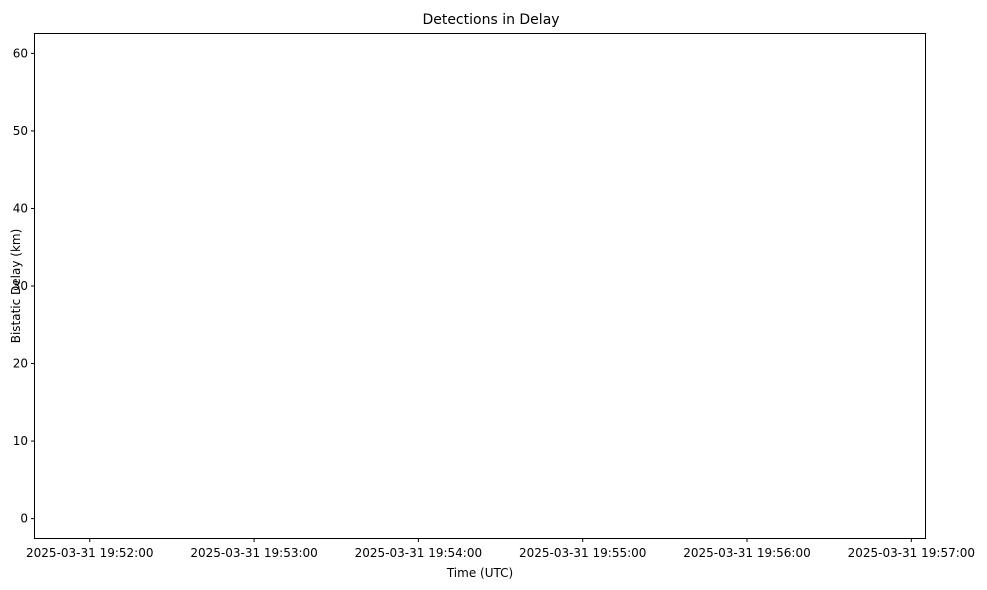 The width and height of the screenshot is (987, 590). I want to click on x-axis-label: Time (UTC), so click(479, 573).